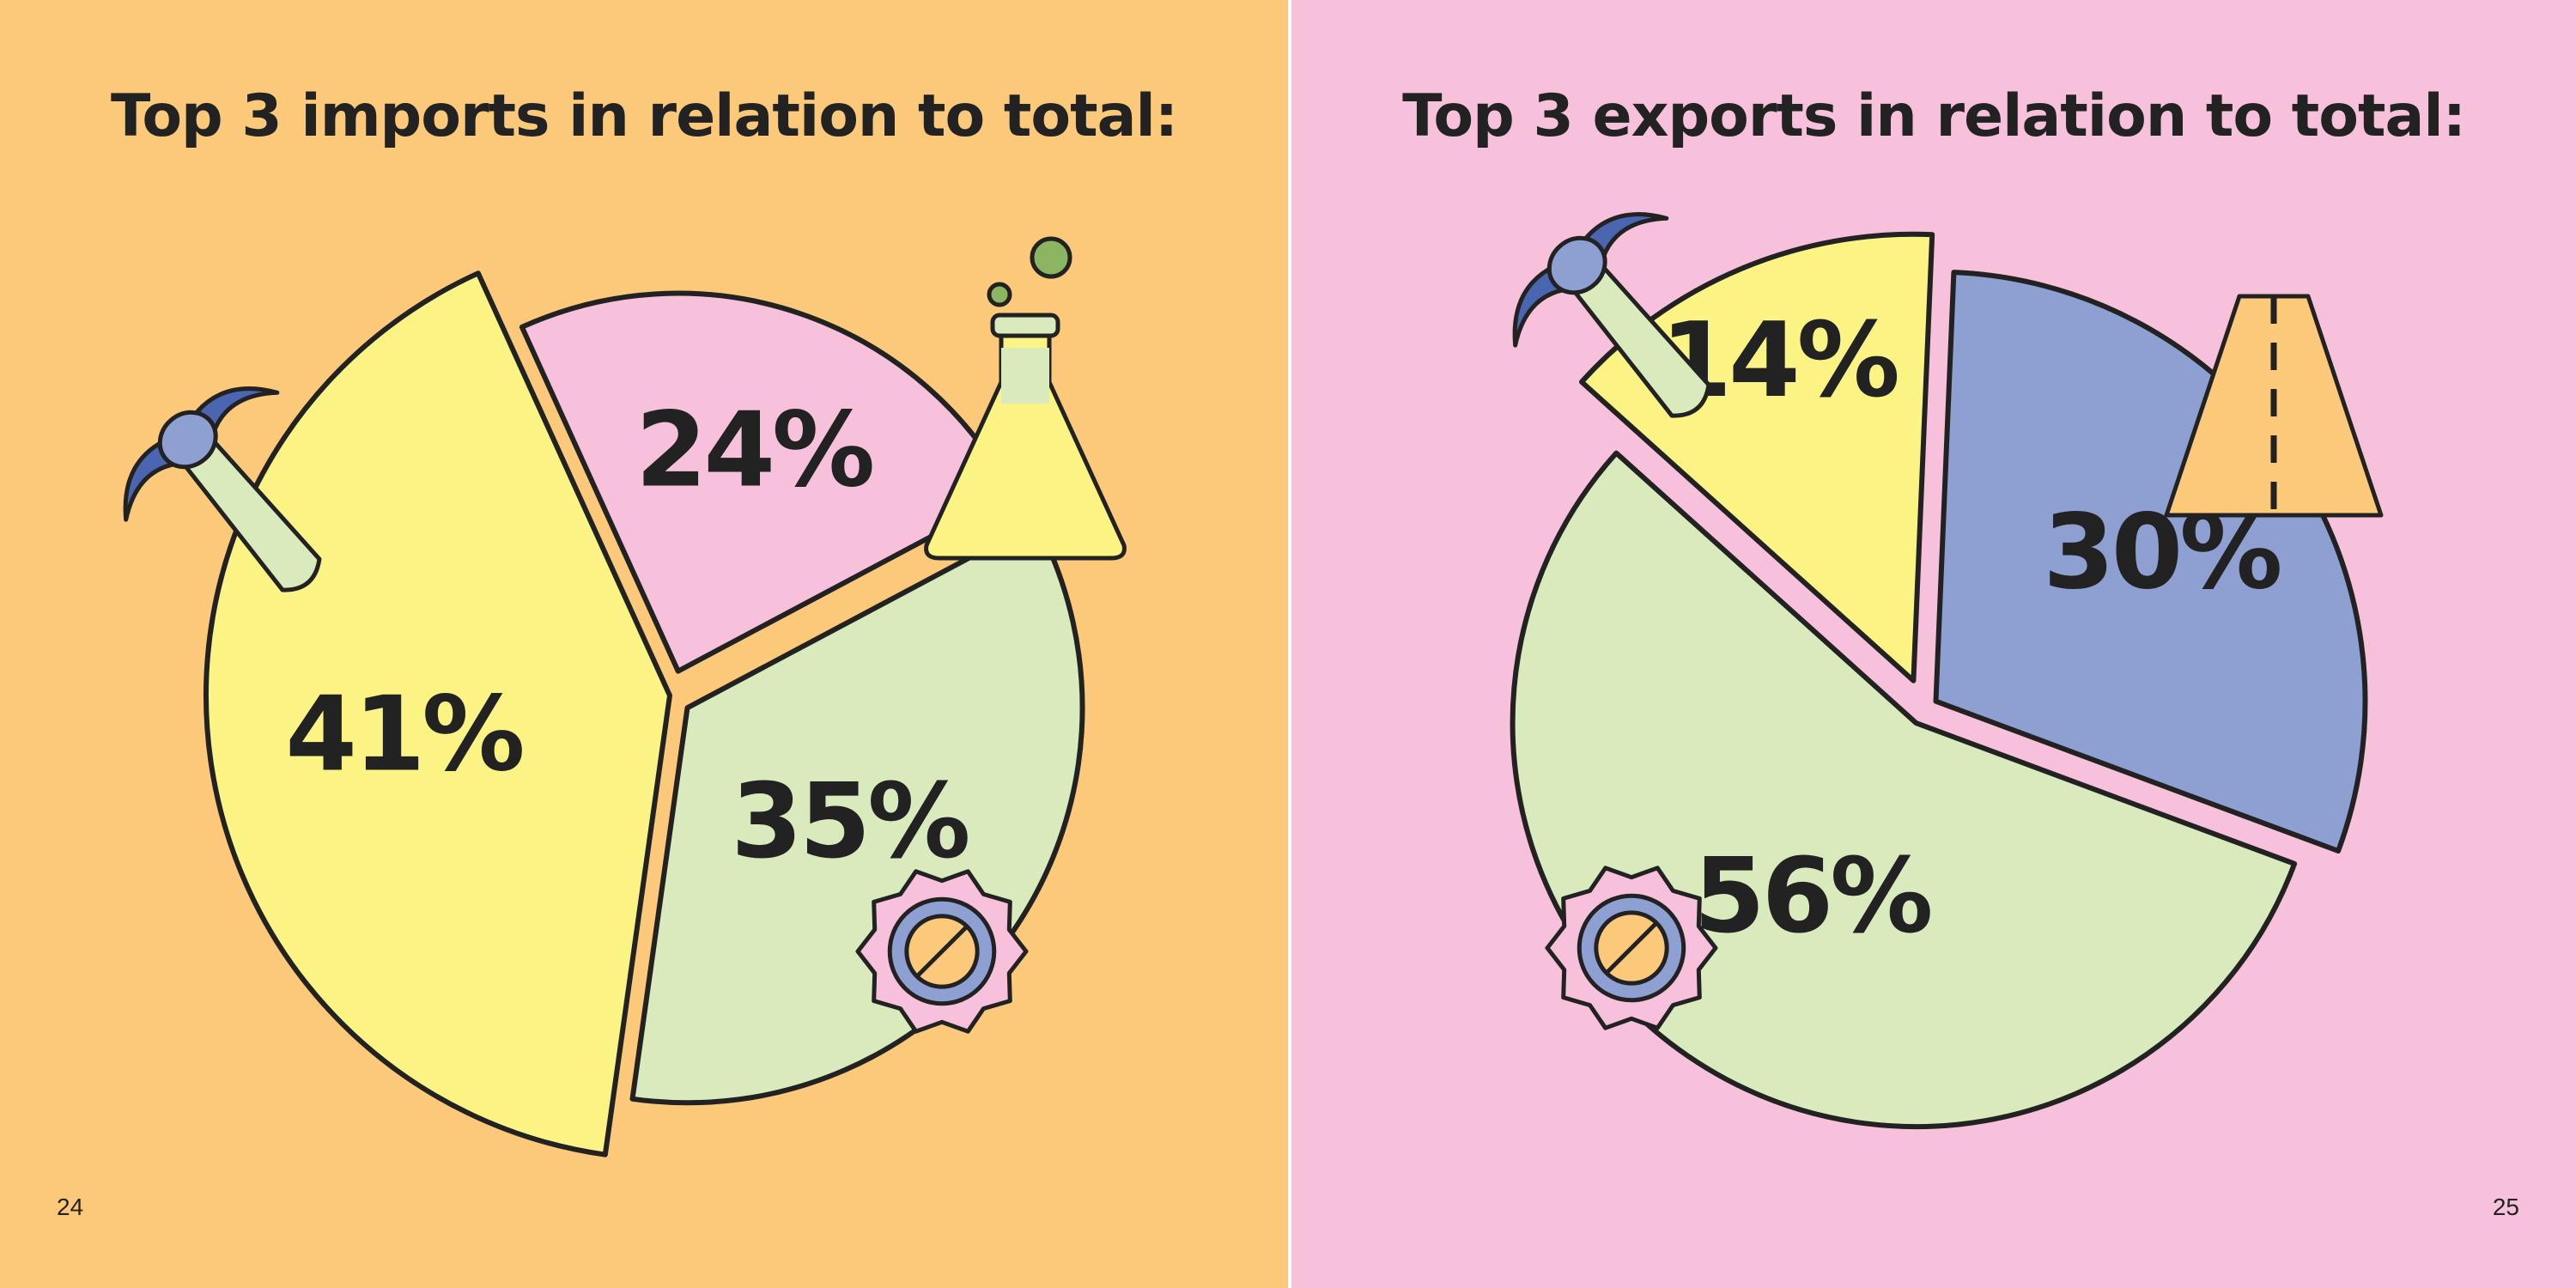 The image size is (2576, 1288). Describe the element at coordinates (753, 450) in the screenshot. I see `pie-slice-label-1: 24%` at that location.